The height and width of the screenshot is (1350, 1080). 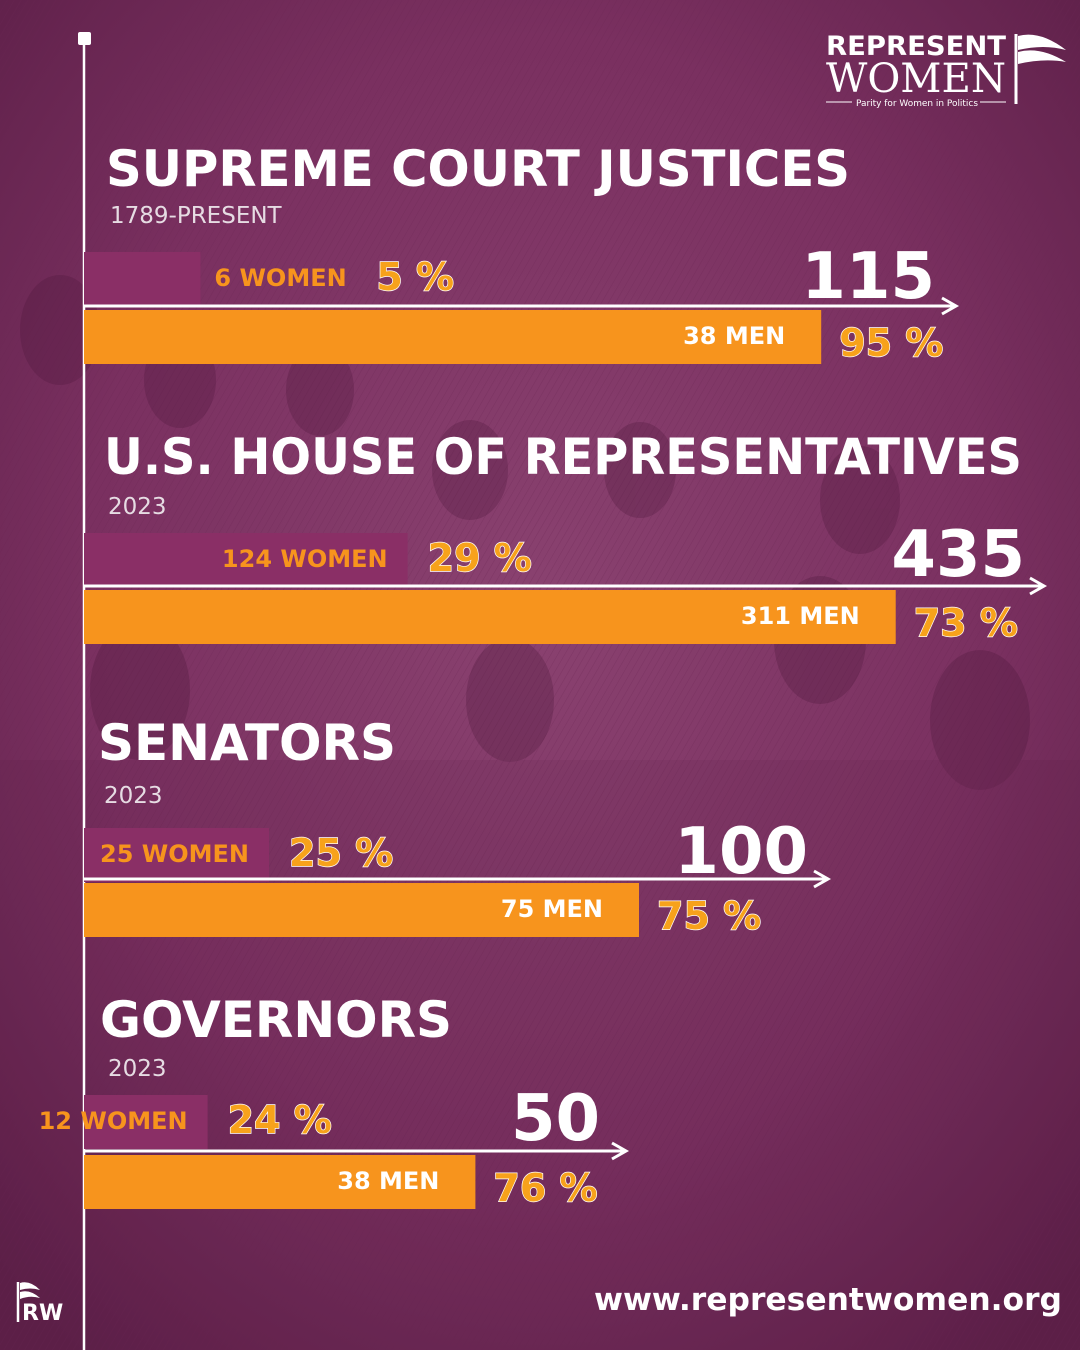 I want to click on section-title: SENATORS, so click(x=247, y=743).